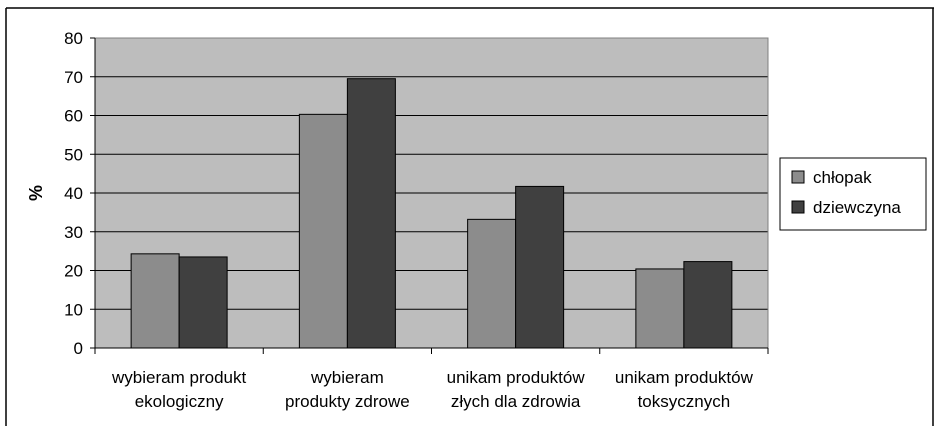  I want to click on bar-chłopak-0, so click(155, 301).